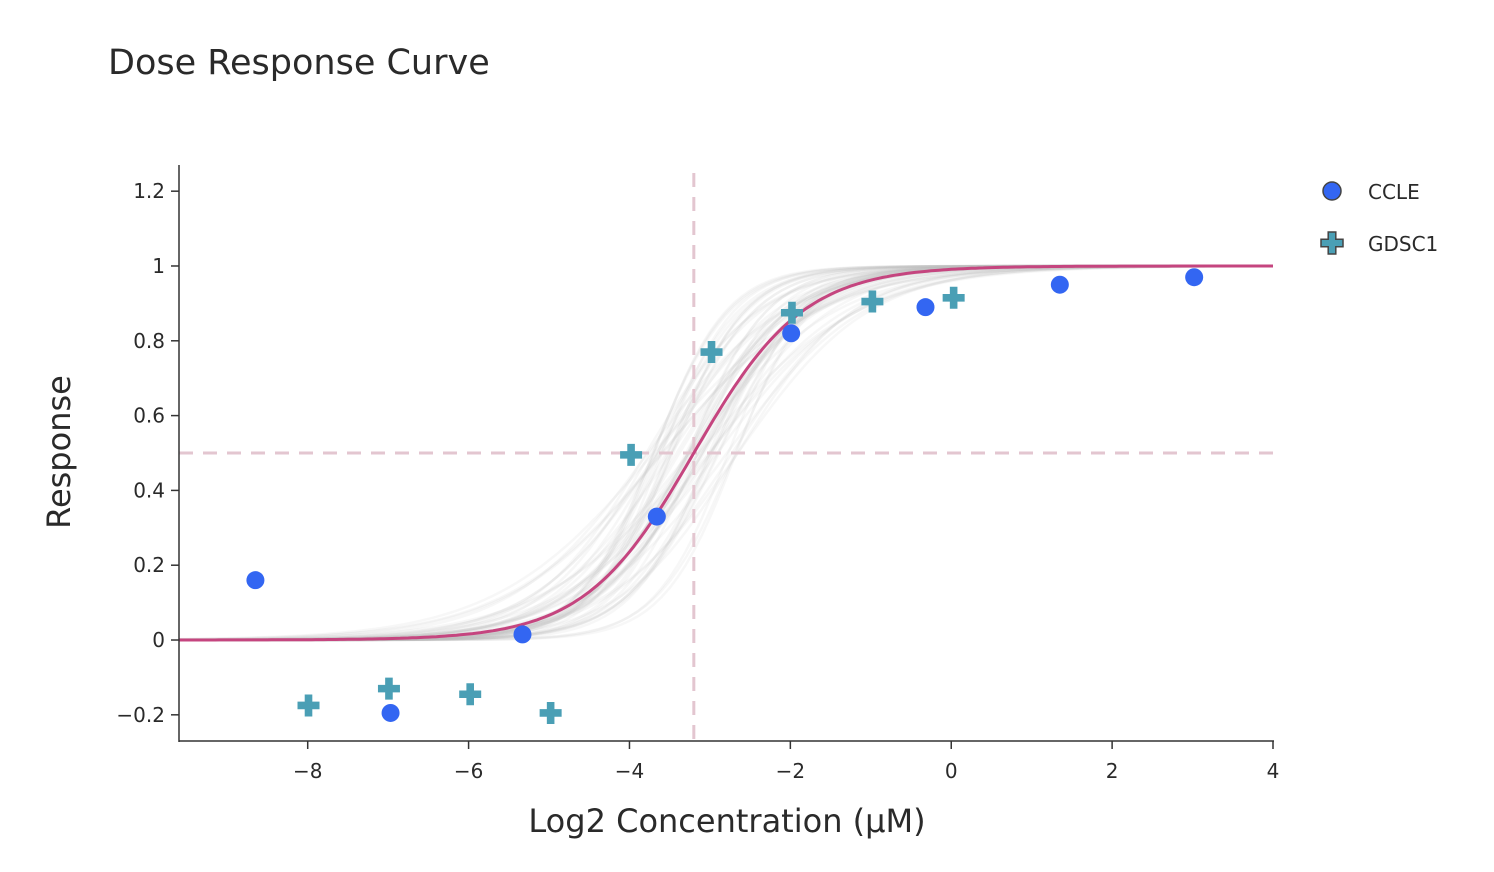  I want to click on y-tick-label: −0.2, so click(140, 715).